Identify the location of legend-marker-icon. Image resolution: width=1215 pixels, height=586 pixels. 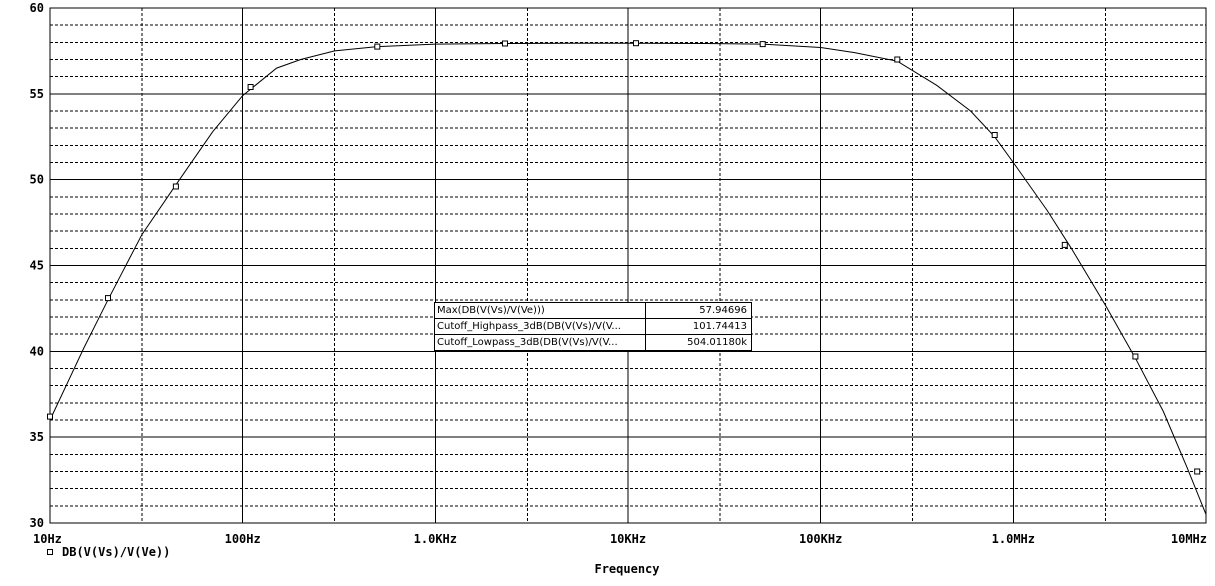
(50, 552).